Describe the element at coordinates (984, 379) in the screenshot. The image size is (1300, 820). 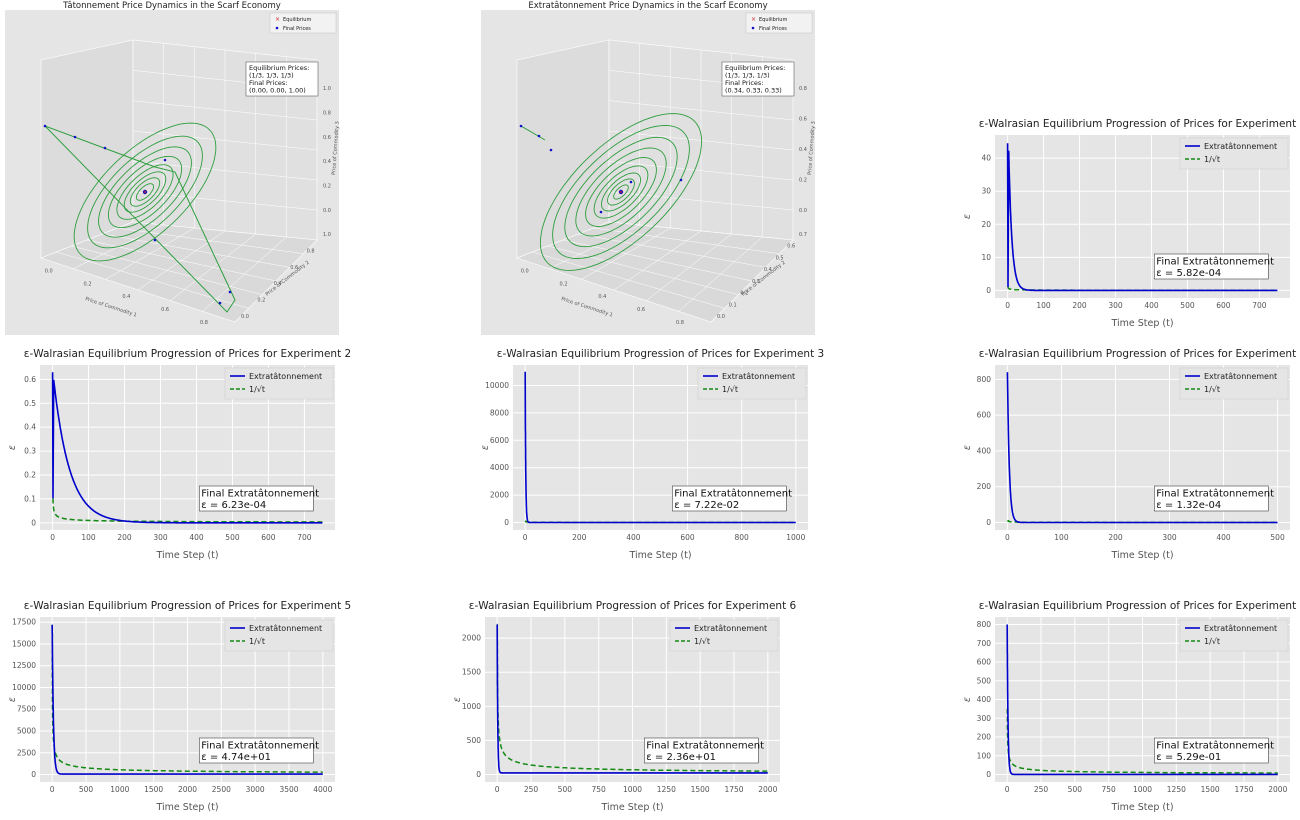
I see `y-tick-label: 800` at that location.